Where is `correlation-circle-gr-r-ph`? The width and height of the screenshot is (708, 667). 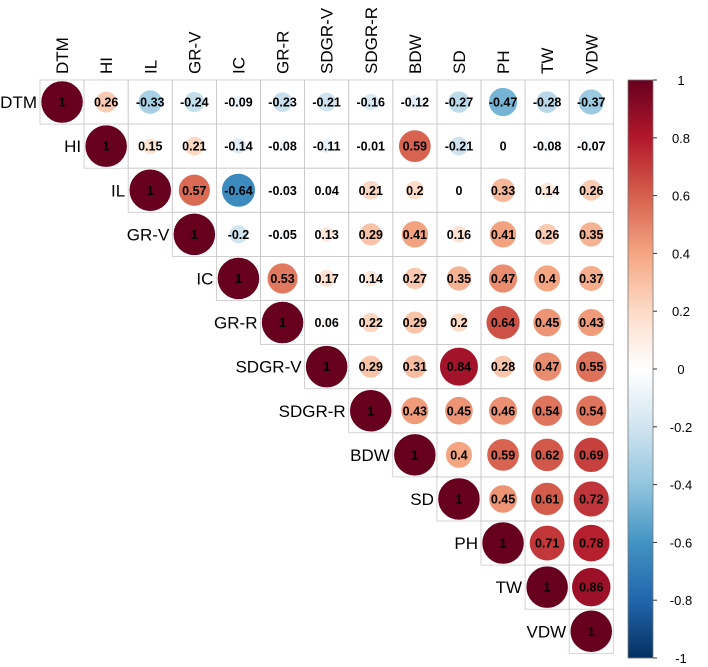
correlation-circle-gr-r-ph is located at coordinates (503, 322).